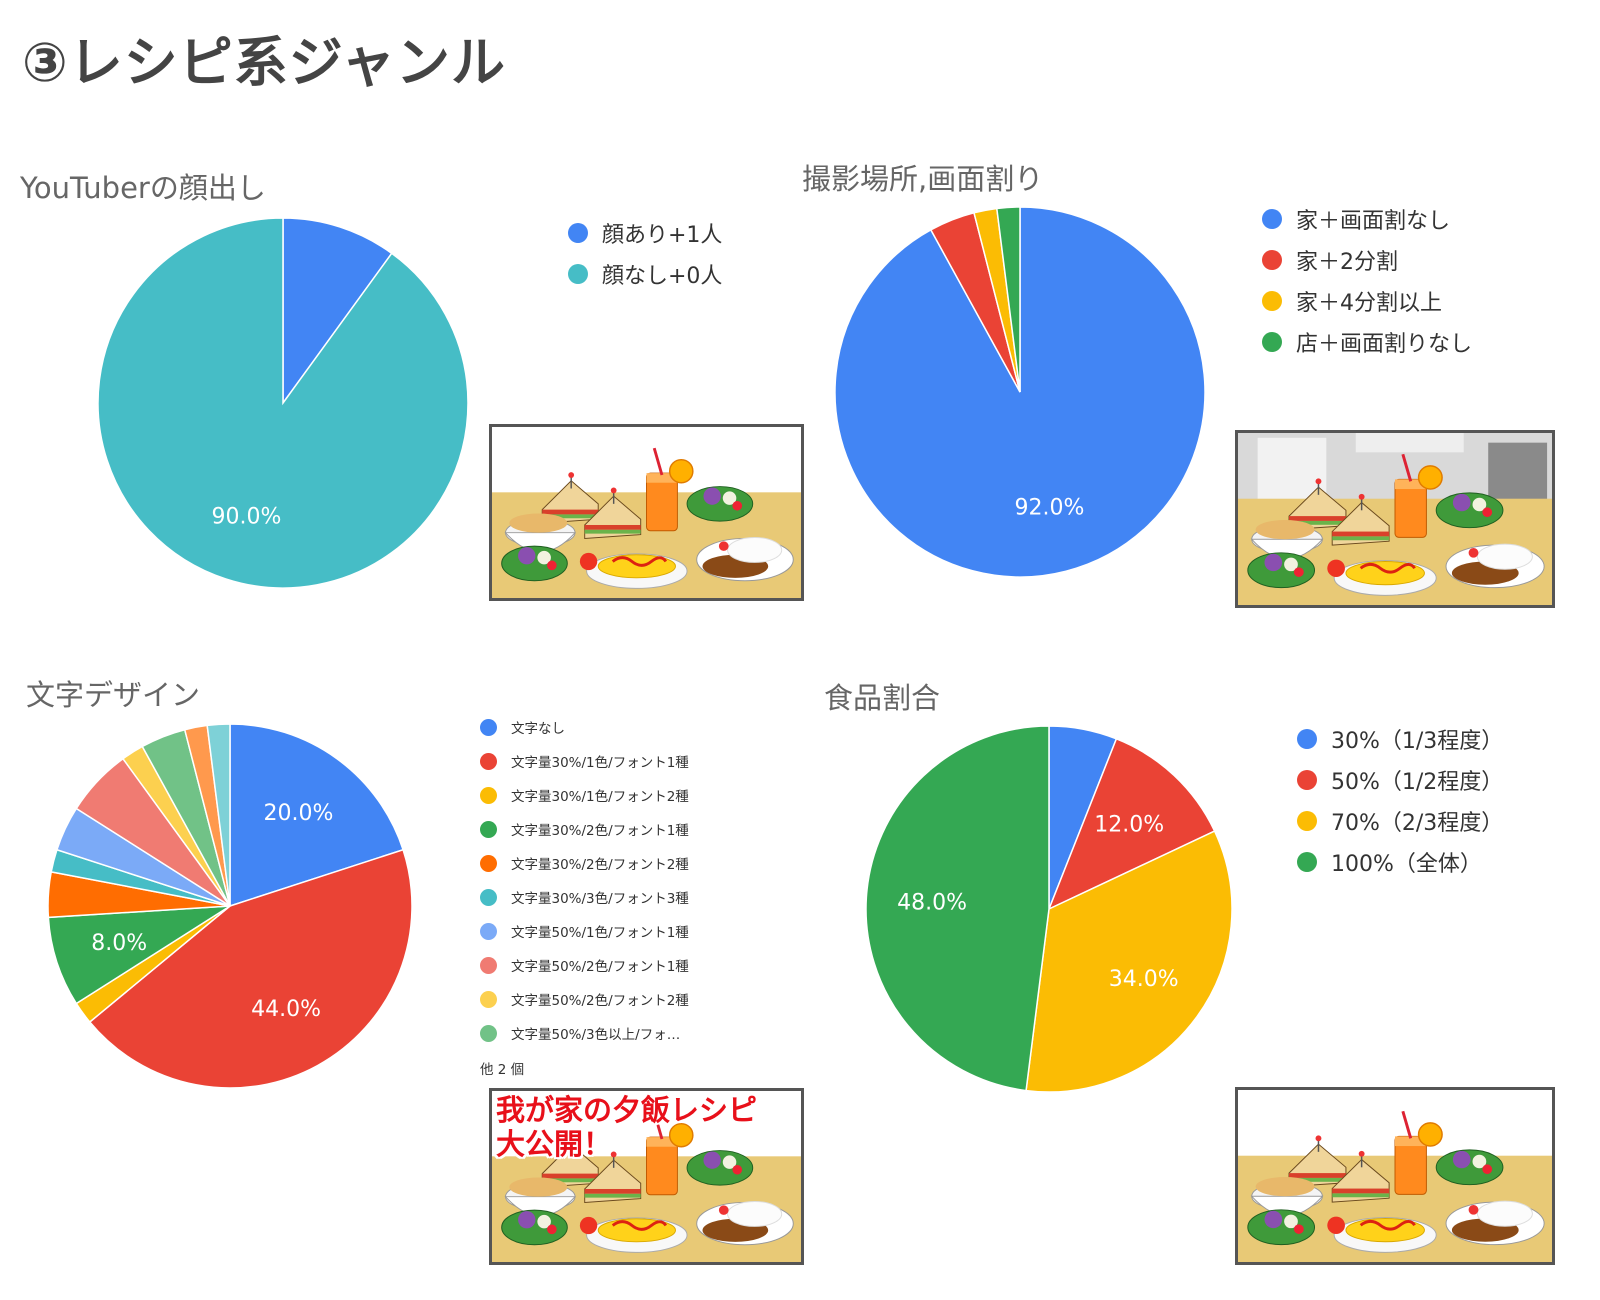  Describe the element at coordinates (1129, 825) in the screenshot. I see `pie-data-label-3-1: 12.0%` at that location.